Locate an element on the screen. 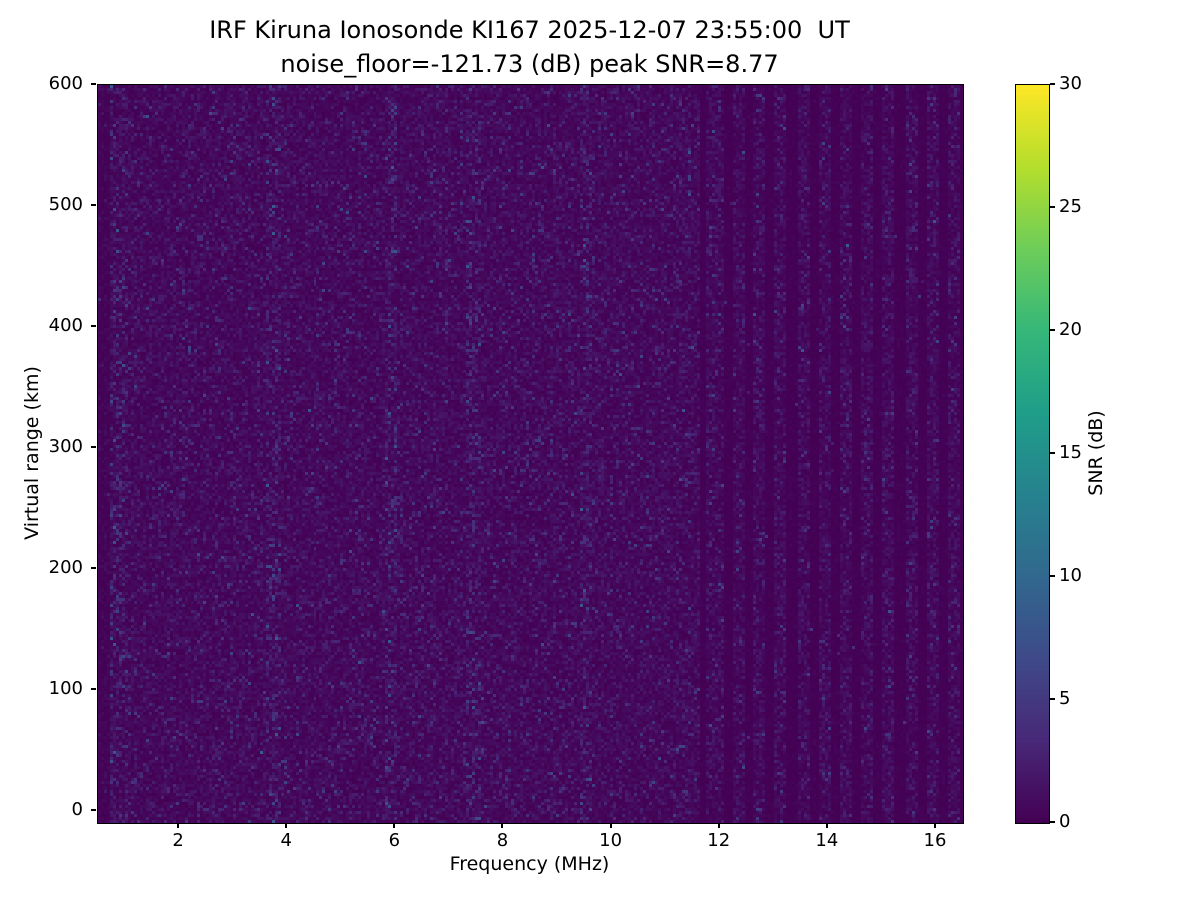  x-tick-label: 14 is located at coordinates (827, 840).